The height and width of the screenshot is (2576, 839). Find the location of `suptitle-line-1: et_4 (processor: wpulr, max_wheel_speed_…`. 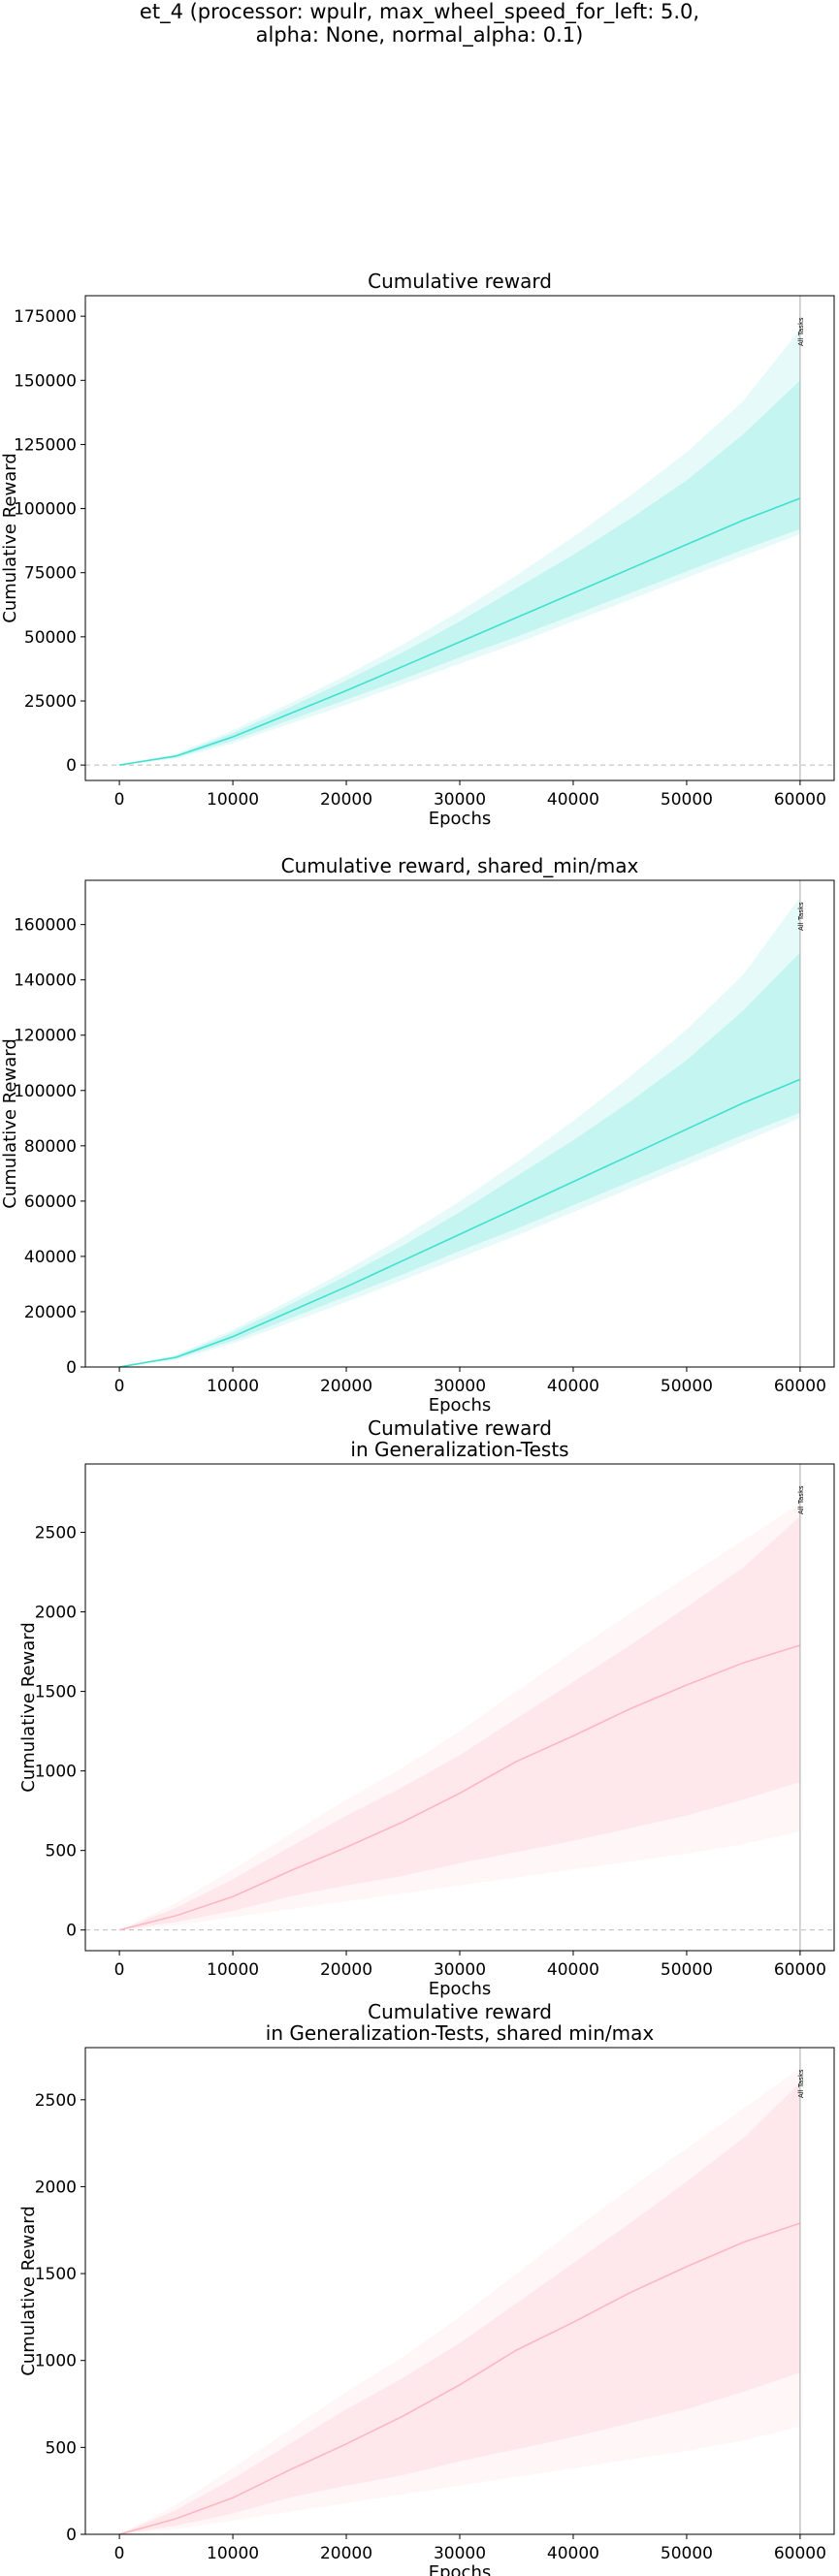

suptitle-line-1: et_4 (processor: wpulr, max_wheel_speed_… is located at coordinates (419, 12).